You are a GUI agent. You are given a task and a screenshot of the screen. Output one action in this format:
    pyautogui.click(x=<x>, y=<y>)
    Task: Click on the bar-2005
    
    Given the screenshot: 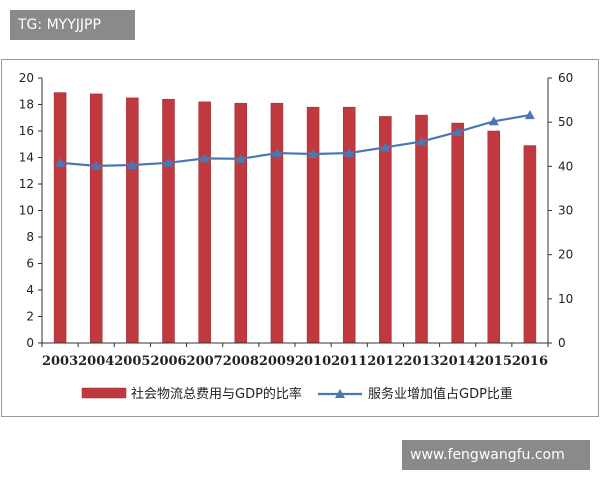 What is the action you would take?
    pyautogui.click(x=132, y=220)
    